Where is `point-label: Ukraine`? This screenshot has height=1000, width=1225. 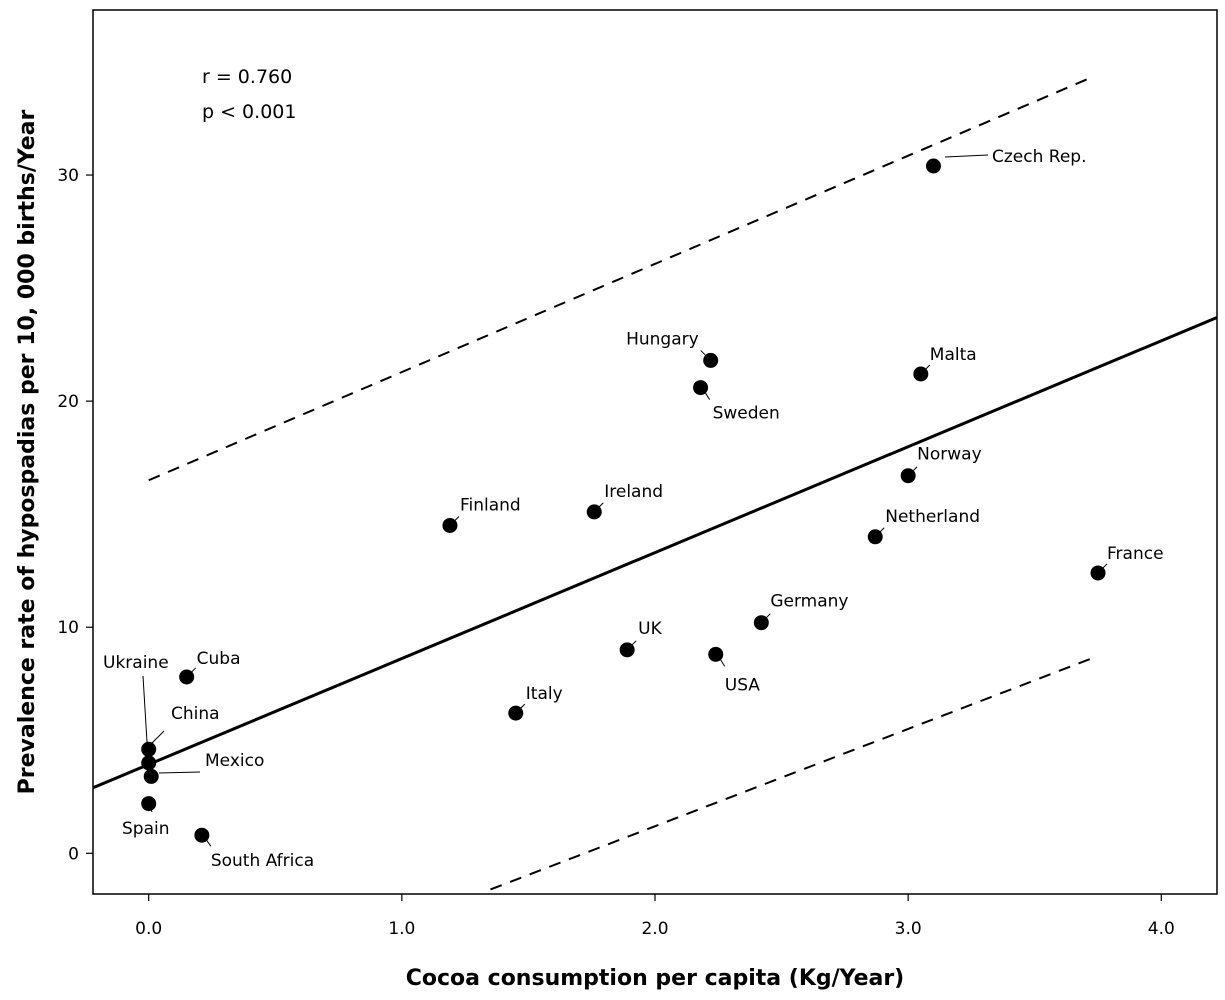 point-label: Ukraine is located at coordinates (136, 663).